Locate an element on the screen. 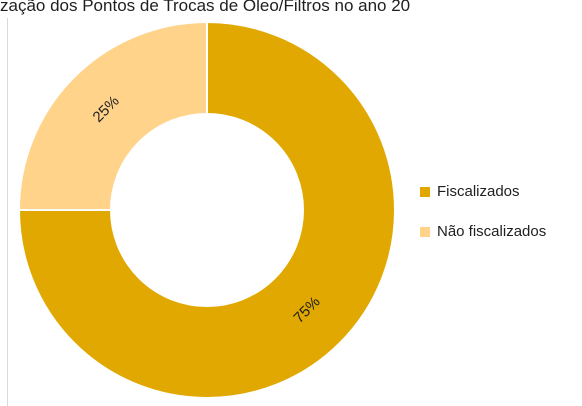  legend-label-nao-fiscalizados: Não fiscalizados is located at coordinates (492, 231).